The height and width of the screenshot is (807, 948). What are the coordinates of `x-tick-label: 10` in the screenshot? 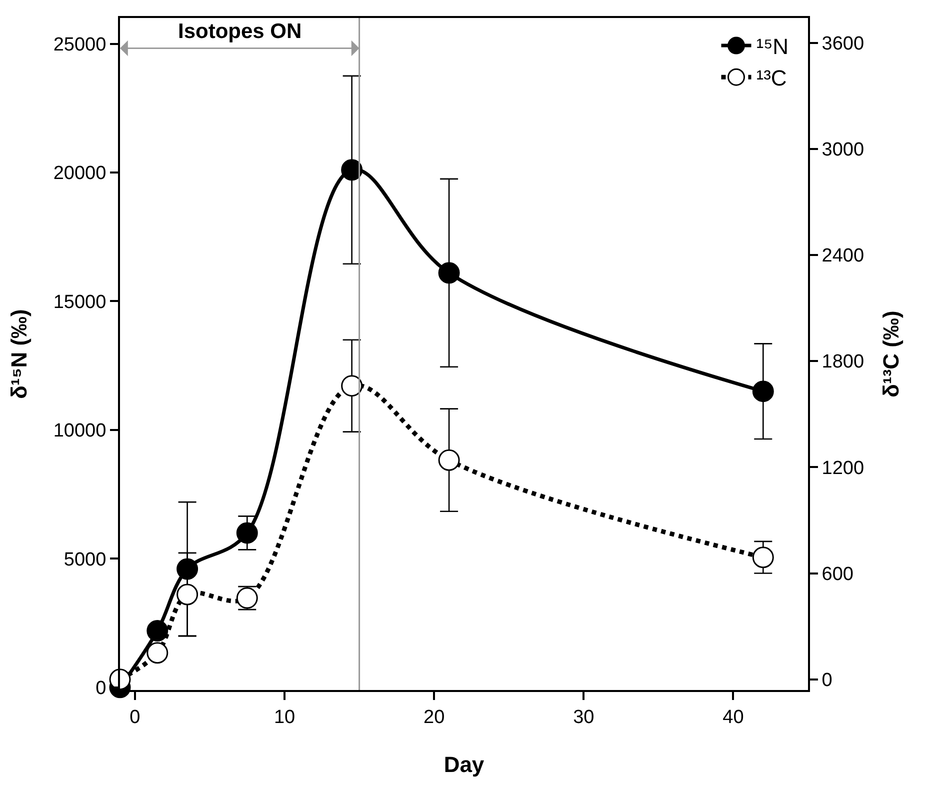 It's located at (285, 717).